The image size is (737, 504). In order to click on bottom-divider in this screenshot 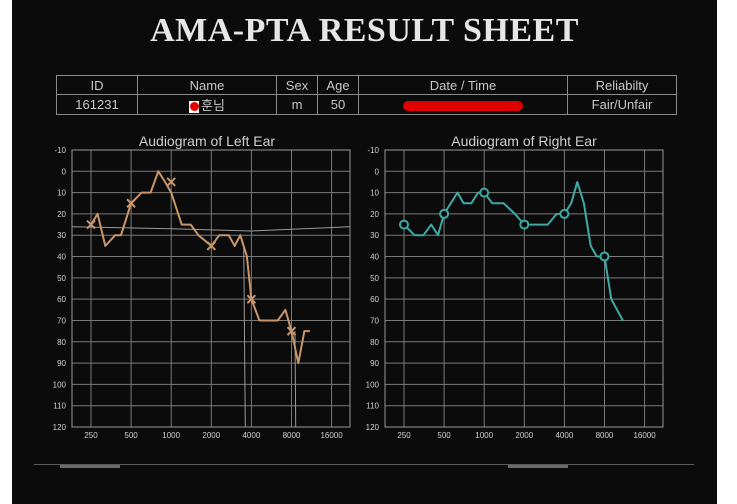, I will do `click(364, 464)`.